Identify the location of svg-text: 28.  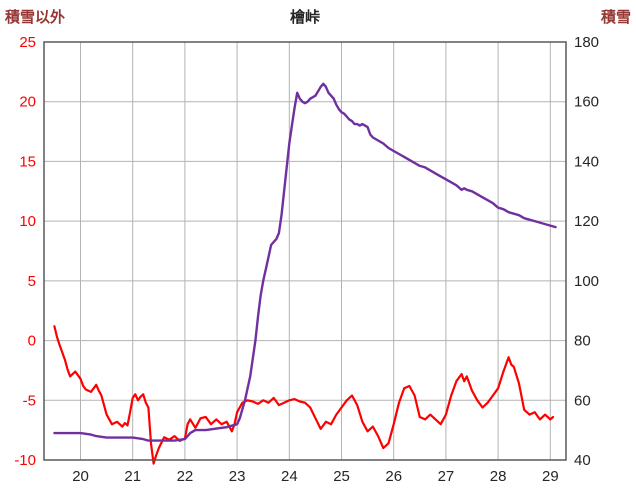
(498, 476).